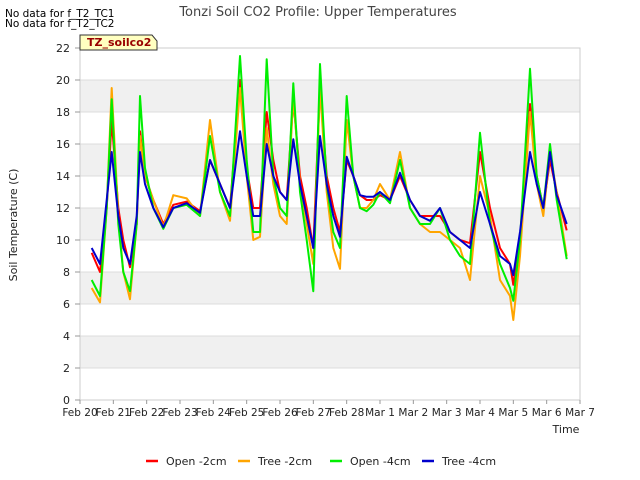 The image size is (640, 480). I want to click on y-axis-label: Soil Temperature (C), so click(13, 225).